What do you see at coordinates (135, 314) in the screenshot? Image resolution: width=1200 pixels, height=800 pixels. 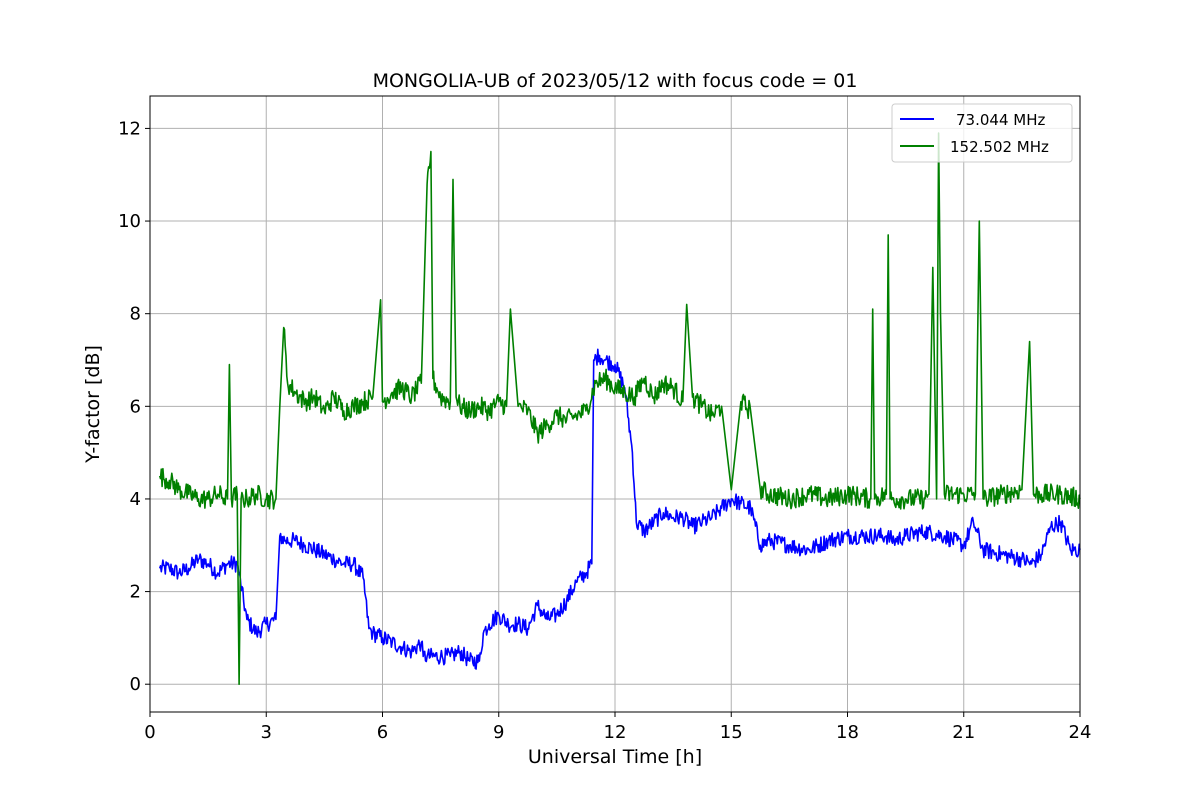 I see `y-tick-label: 8` at bounding box center [135, 314].